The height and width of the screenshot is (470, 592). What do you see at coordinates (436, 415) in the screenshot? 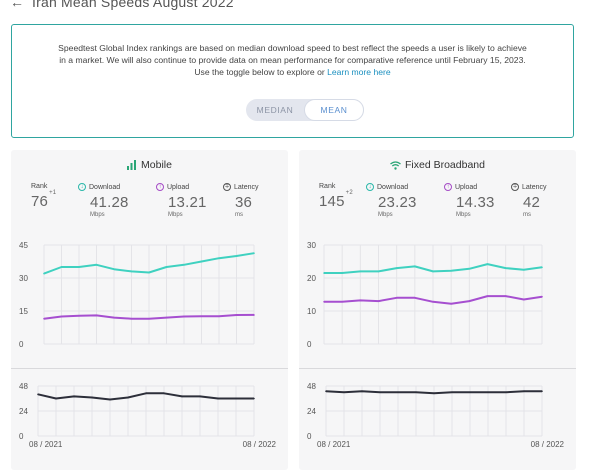
I see `fixed-latency-chart: 0 24 48 08 / 2021 08 / 2022` at bounding box center [436, 415].